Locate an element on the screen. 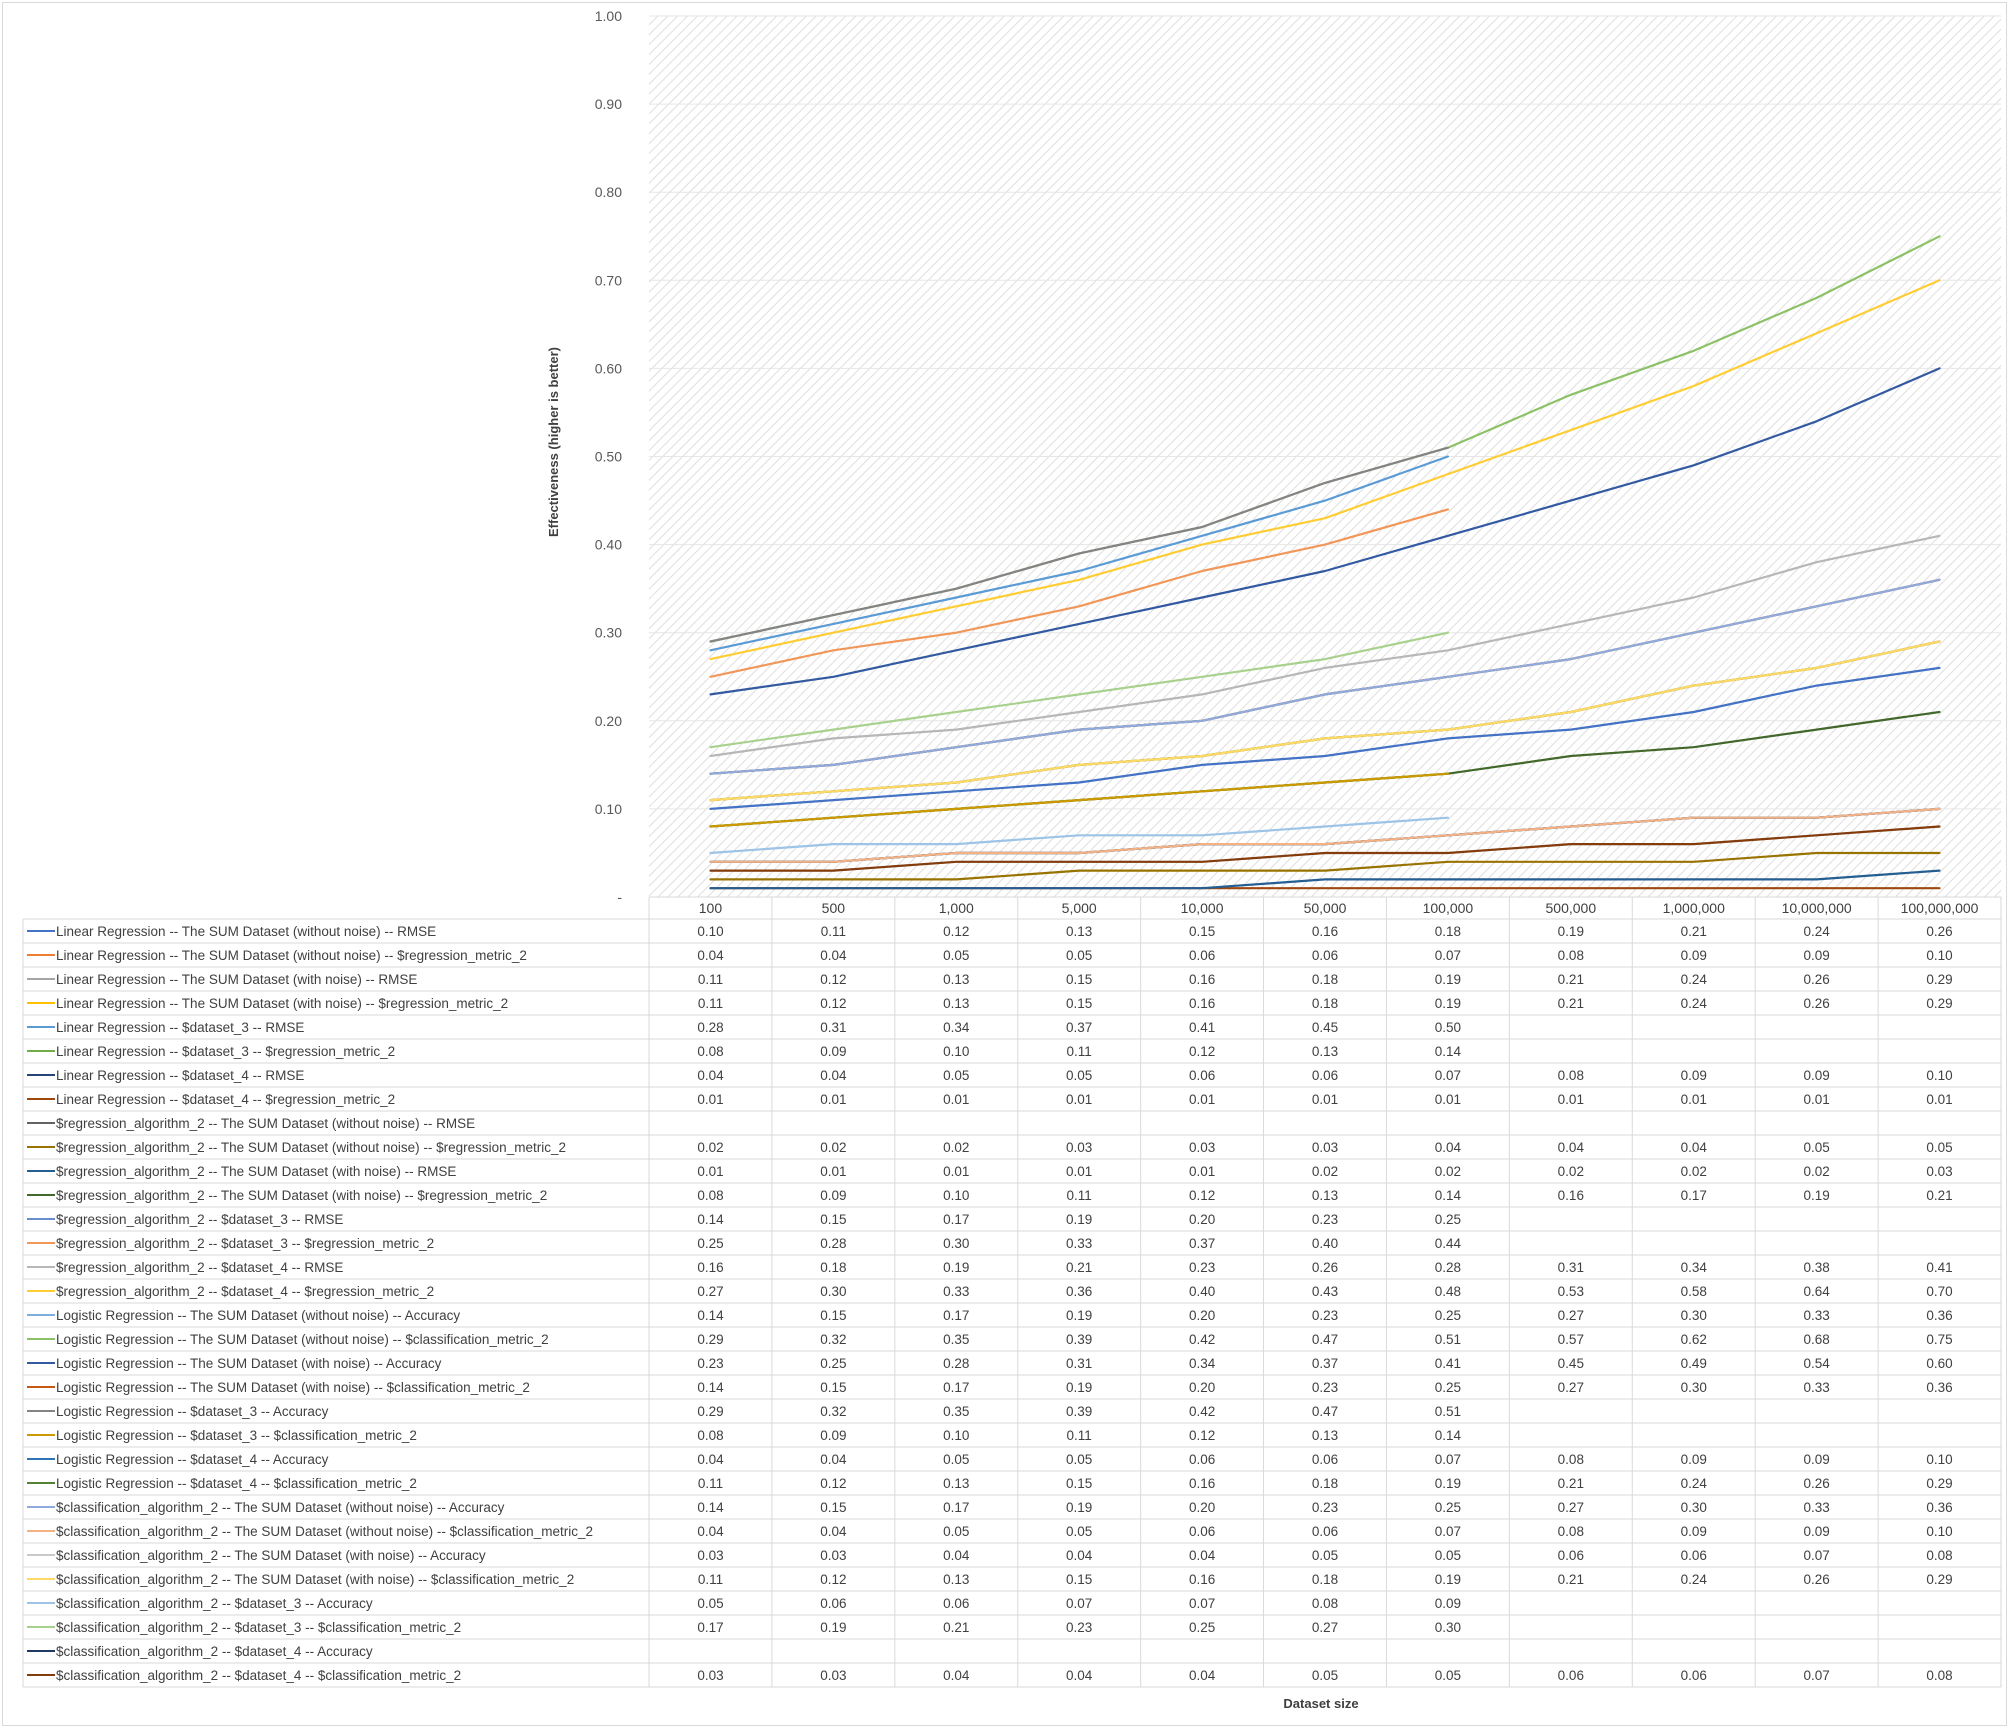 The height and width of the screenshot is (1730, 2011). data-cell: 0.51 is located at coordinates (1448, 1339).